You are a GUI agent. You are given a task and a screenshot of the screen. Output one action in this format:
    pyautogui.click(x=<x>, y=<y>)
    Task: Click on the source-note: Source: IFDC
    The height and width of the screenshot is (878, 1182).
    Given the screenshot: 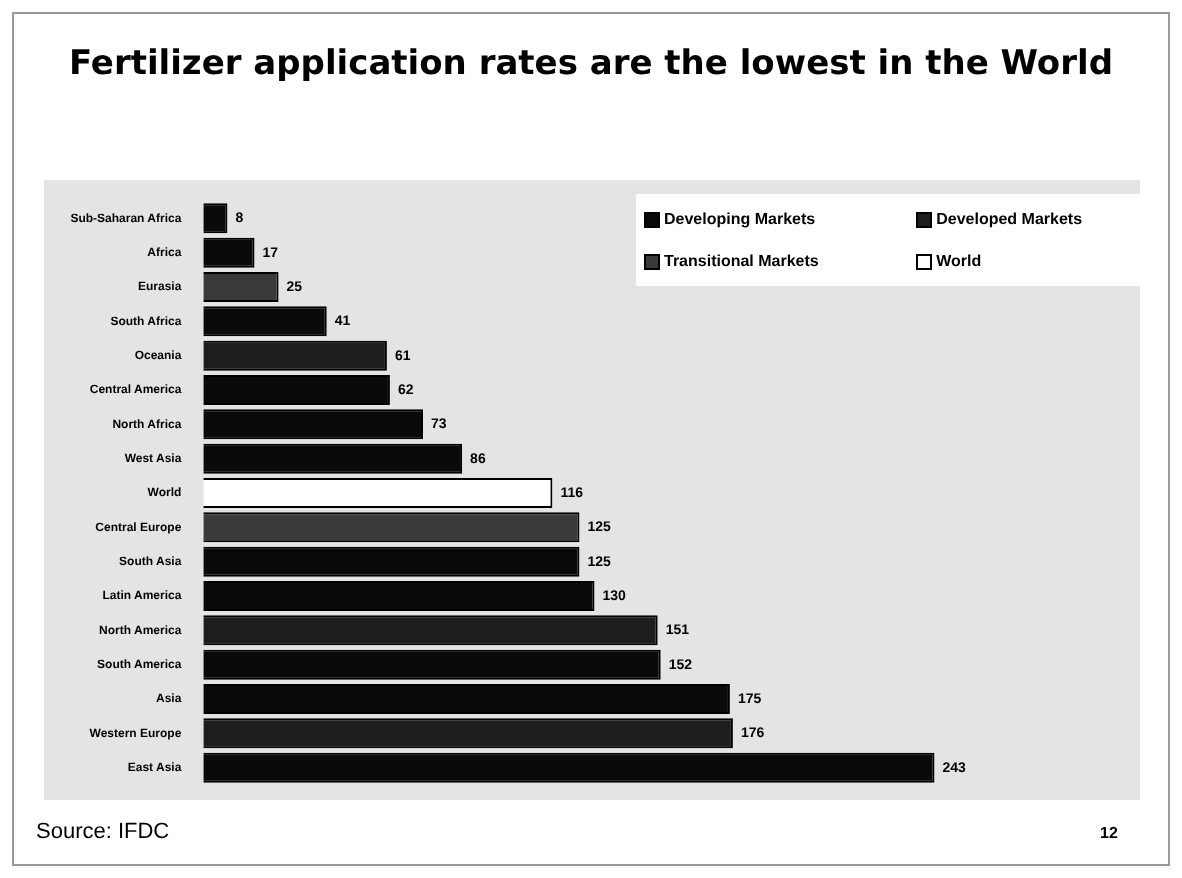 What is the action you would take?
    pyautogui.click(x=103, y=832)
    